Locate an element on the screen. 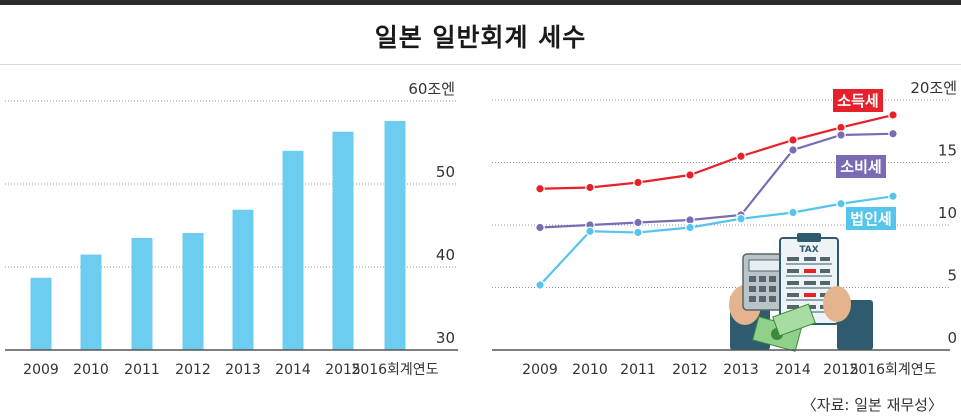 The width and height of the screenshot is (961, 419). series-3: 법인세 is located at coordinates (716, 240).